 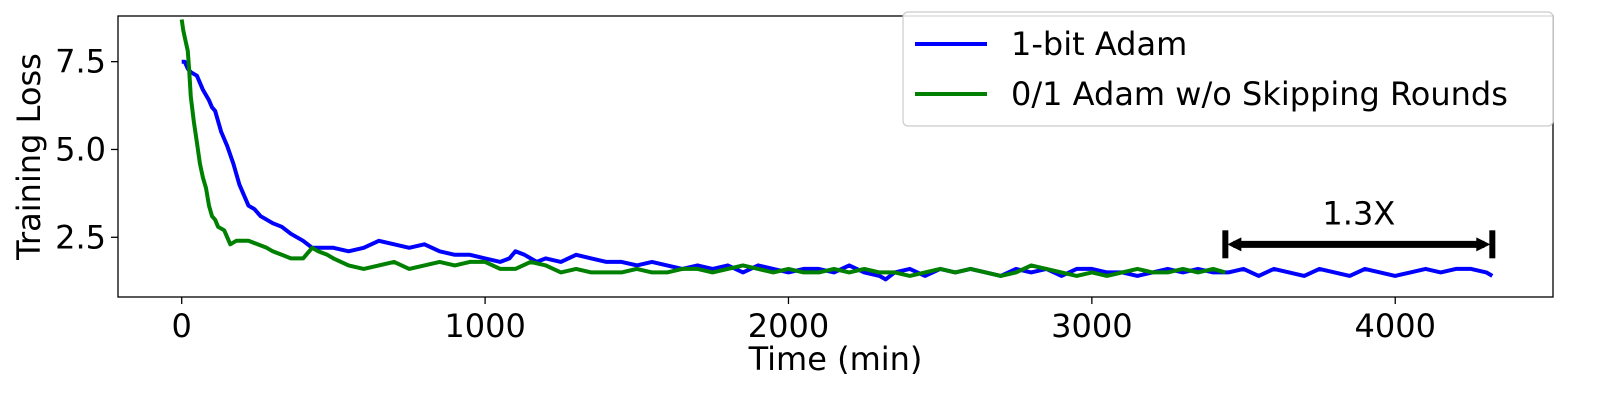 I want to click on legend-box, so click(x=1228, y=69).